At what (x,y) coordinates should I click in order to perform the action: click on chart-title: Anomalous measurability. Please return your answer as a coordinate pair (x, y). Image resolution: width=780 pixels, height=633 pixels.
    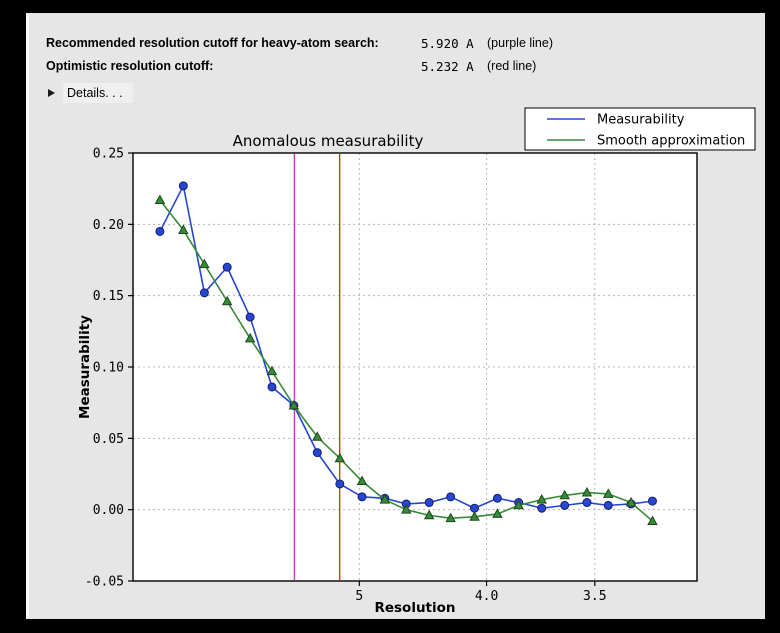
    Looking at the image, I should click on (328, 141).